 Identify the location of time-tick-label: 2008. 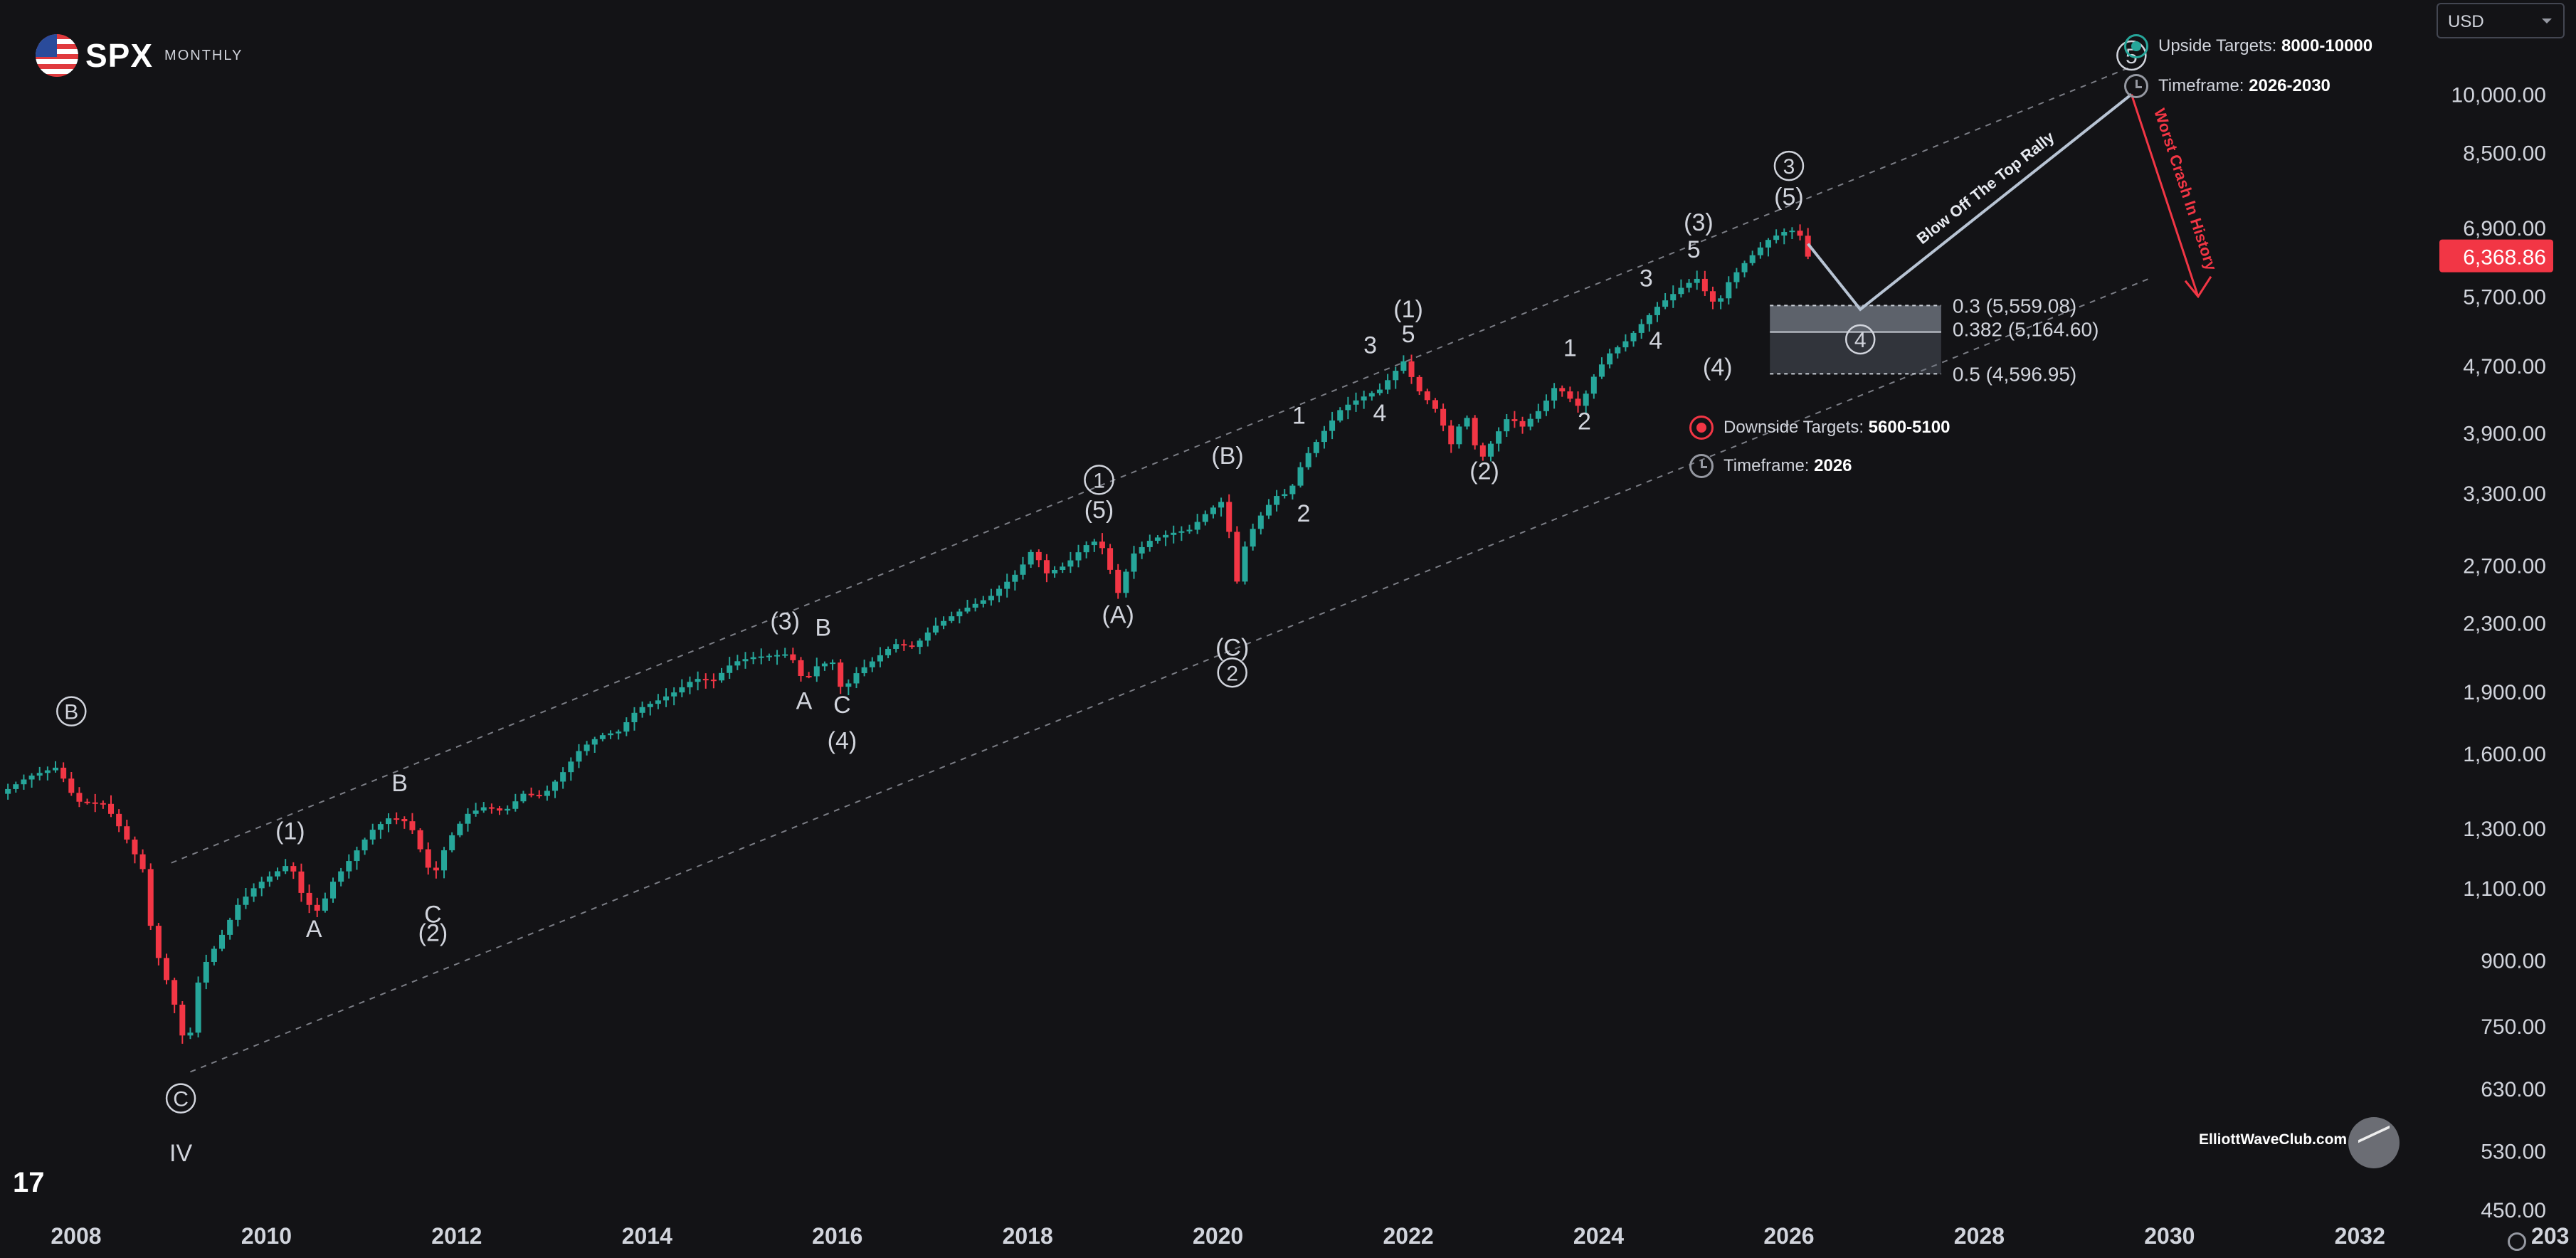
(76, 1236).